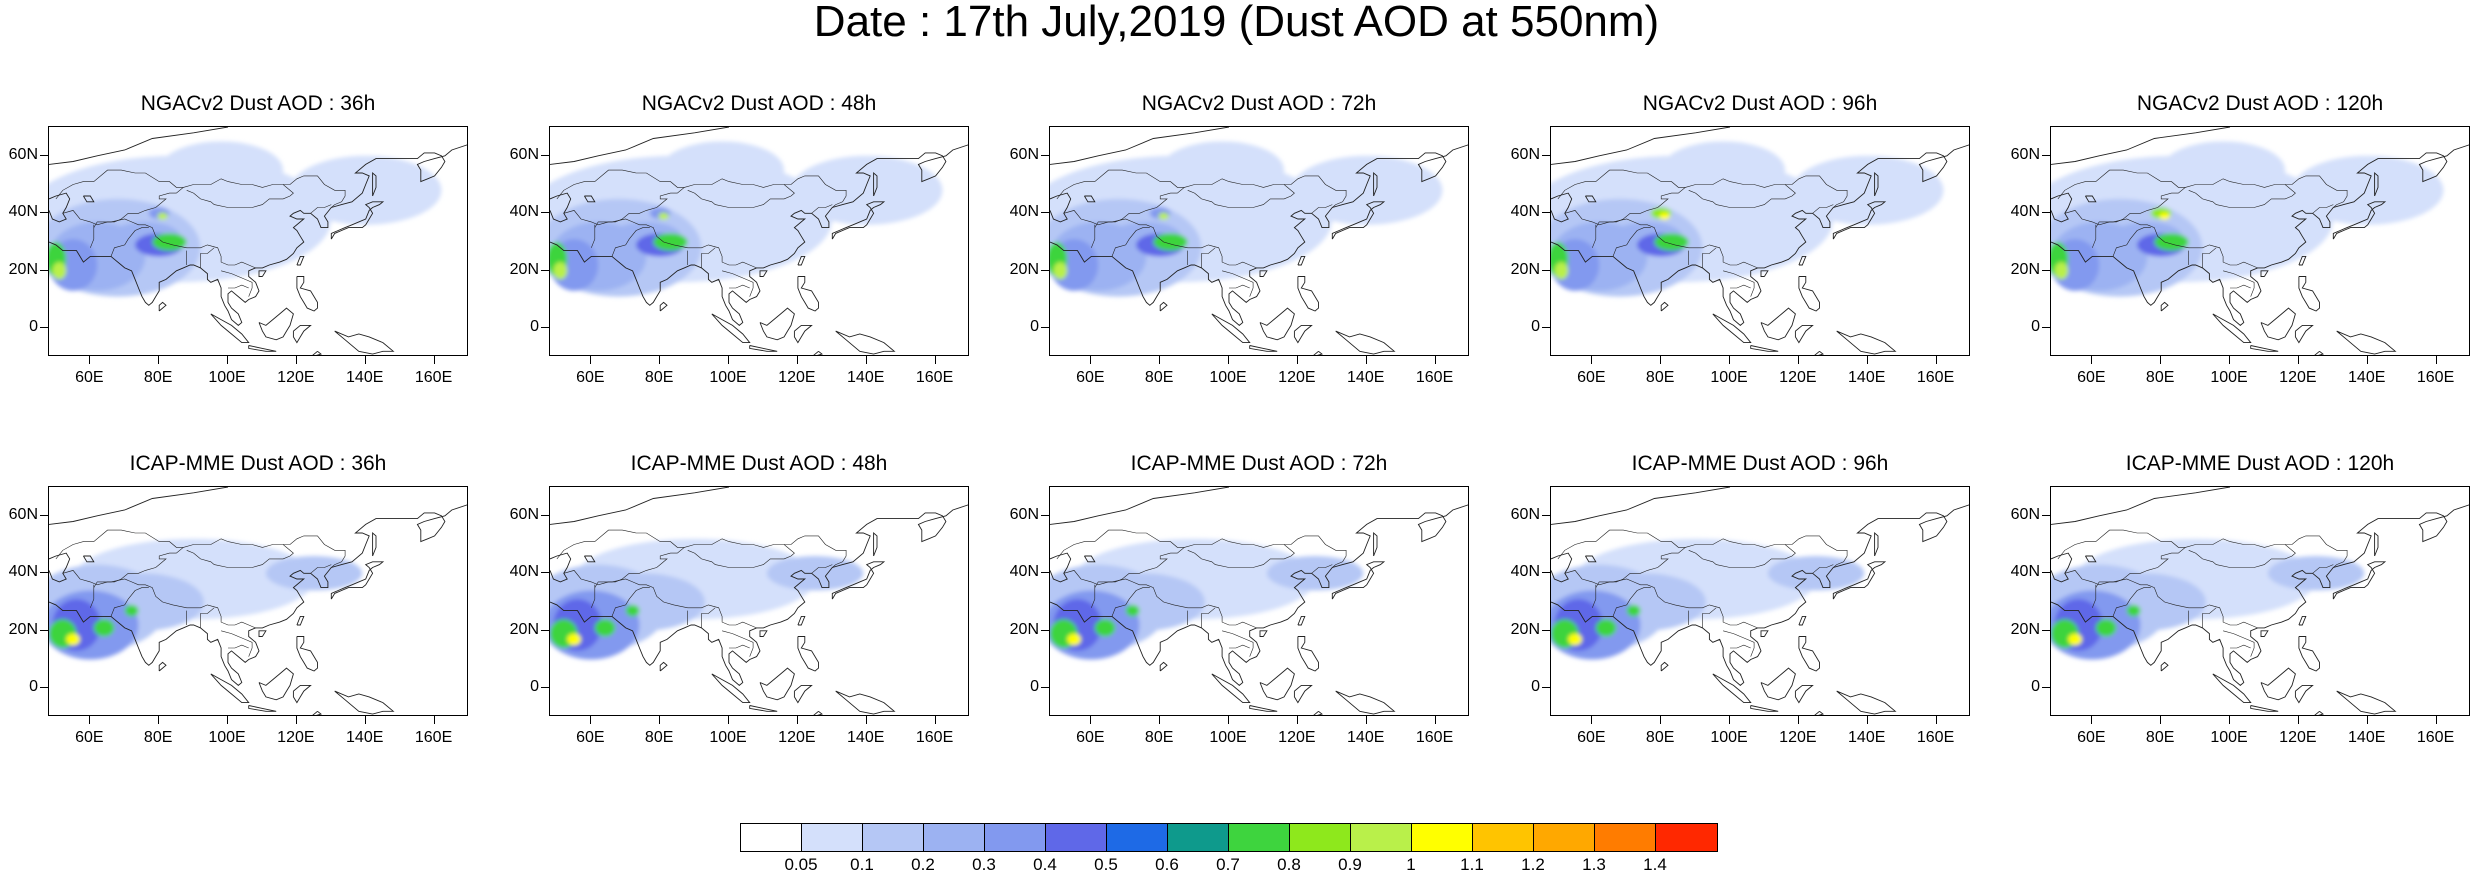 This screenshot has height=874, width=2473. Describe the element at coordinates (984, 864) in the screenshot. I see `colorbar-label: 0.3` at that location.